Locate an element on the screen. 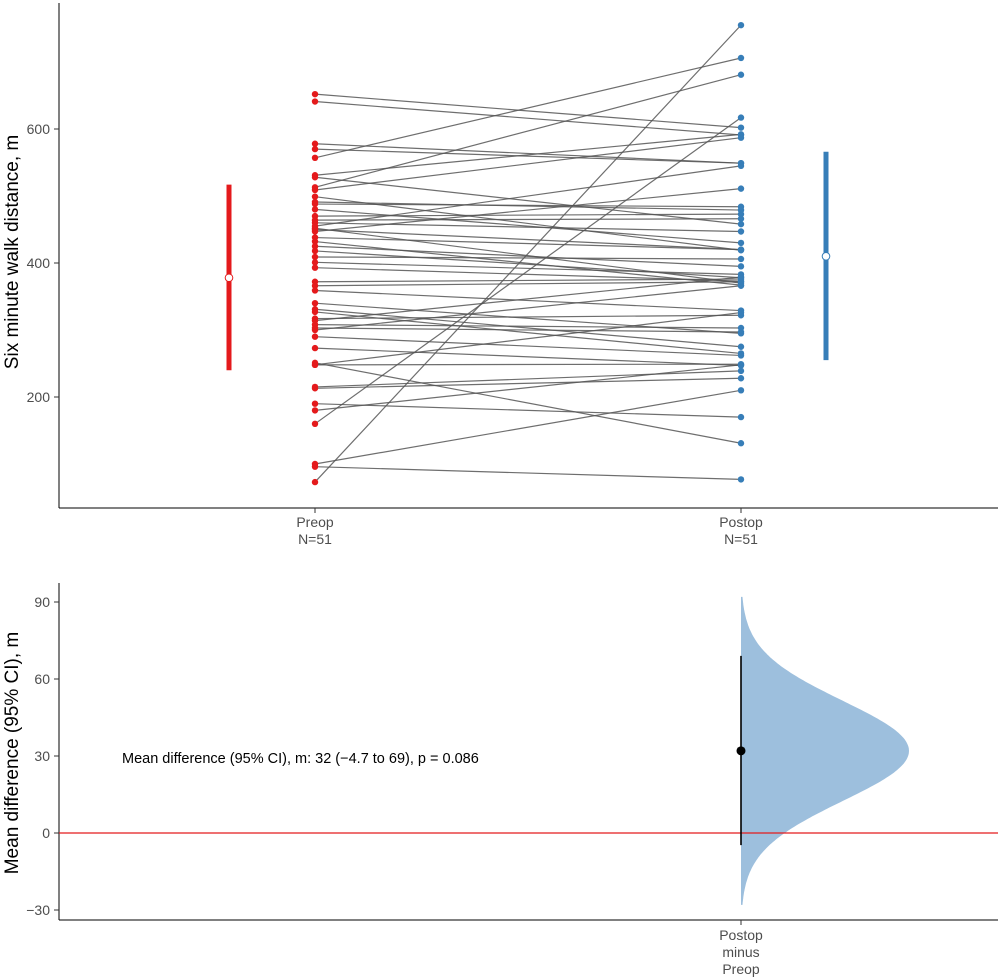  top-y-axis-title: Six minute walk distance, m is located at coordinates (12, 252).